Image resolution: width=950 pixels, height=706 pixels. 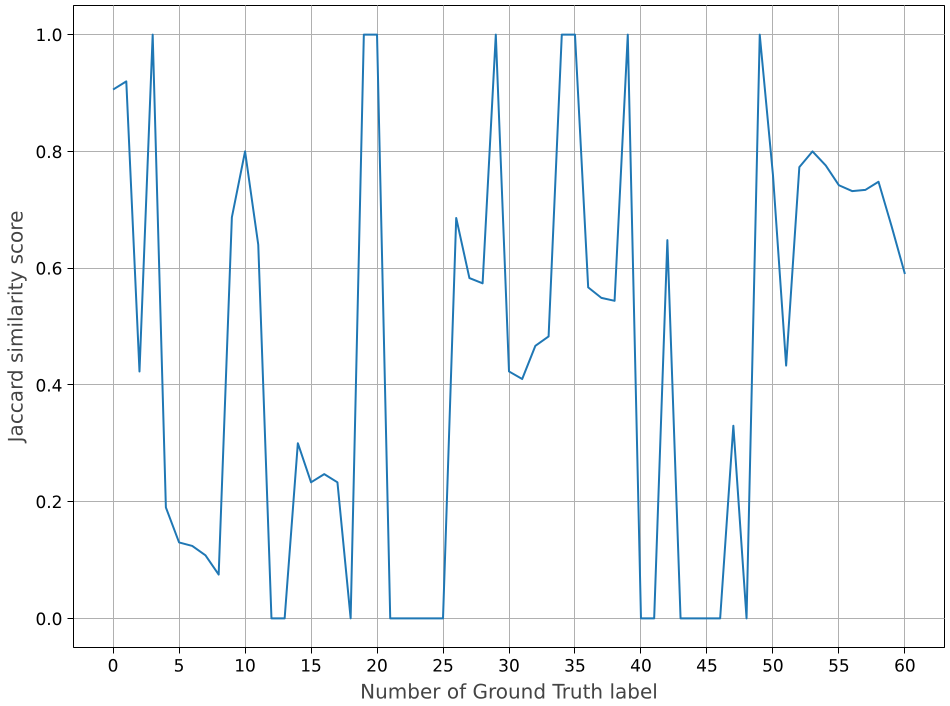 I want to click on x-tick-label: 45, so click(x=707, y=666).